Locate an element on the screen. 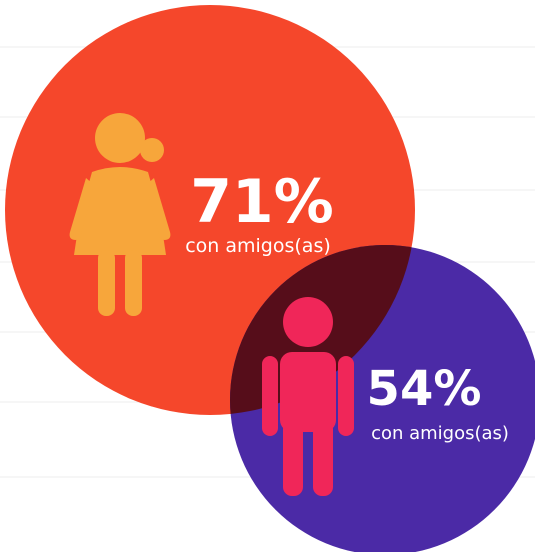  girls-caption: con amigos(as) is located at coordinates (258, 246).